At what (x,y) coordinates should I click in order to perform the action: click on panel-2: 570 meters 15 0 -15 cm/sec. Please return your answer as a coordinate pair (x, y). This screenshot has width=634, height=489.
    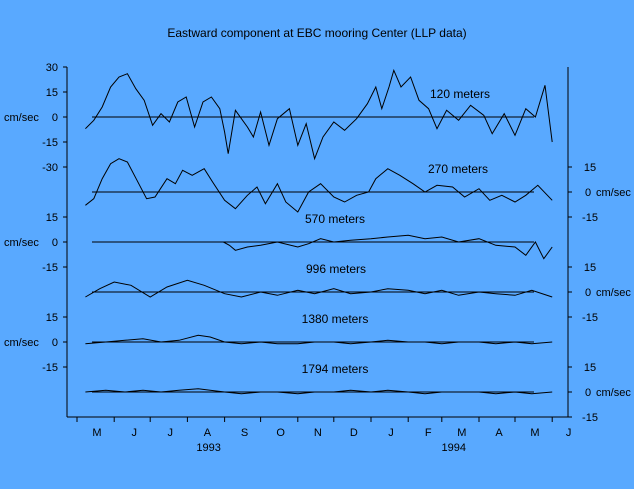
    Looking at the image, I should click on (278, 243).